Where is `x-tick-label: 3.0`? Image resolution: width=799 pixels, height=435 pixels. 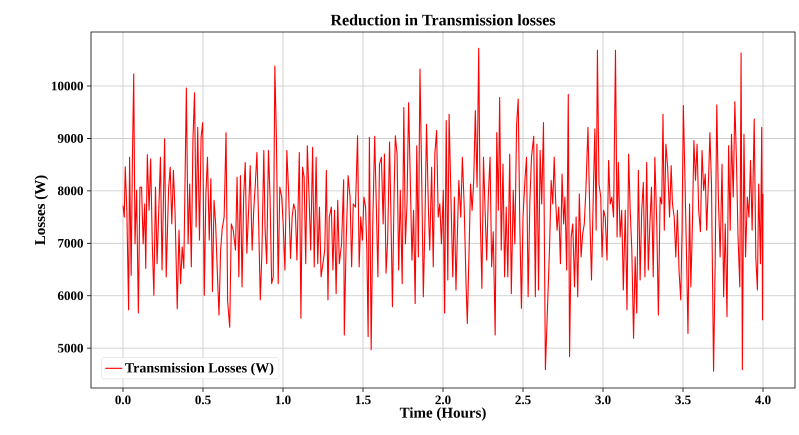
x-tick-label: 3.0 is located at coordinates (603, 400).